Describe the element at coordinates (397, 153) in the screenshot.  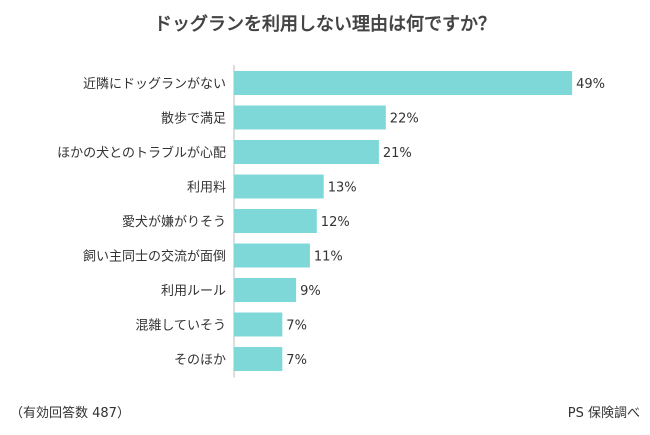
I see `value-label: 21%` at that location.